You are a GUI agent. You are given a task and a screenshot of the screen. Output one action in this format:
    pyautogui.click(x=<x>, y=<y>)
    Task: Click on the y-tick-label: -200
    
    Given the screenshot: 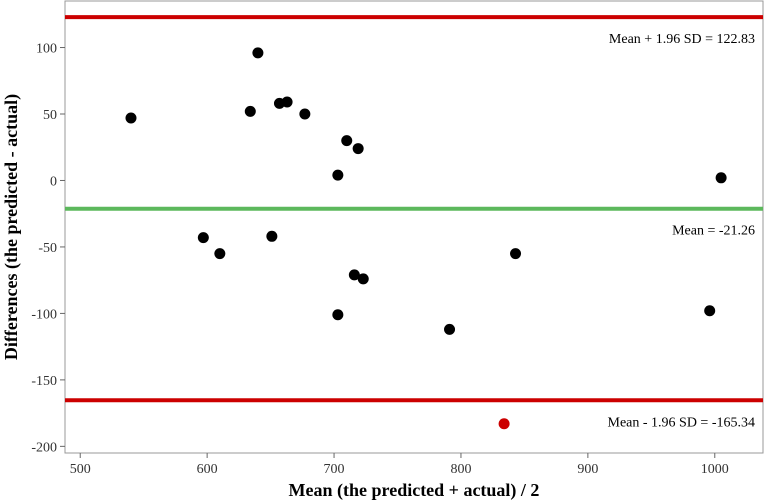 What is the action you would take?
    pyautogui.click(x=44, y=447)
    